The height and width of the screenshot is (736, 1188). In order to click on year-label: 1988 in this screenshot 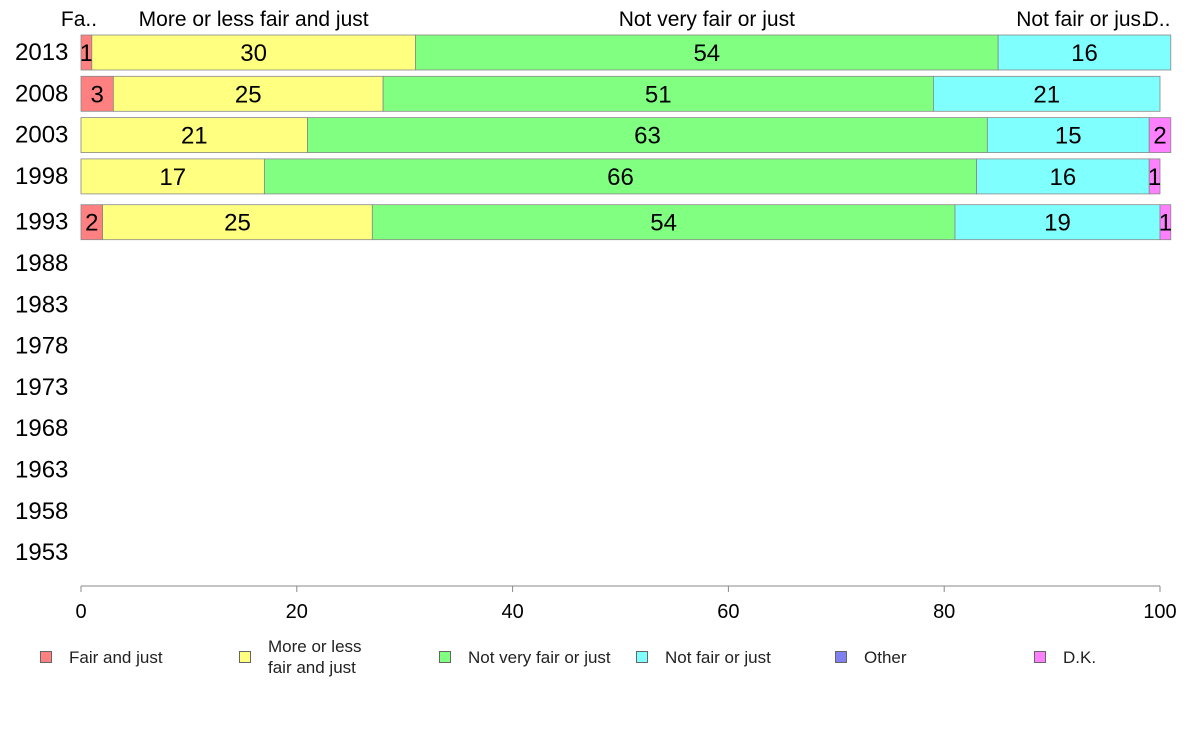, I will do `click(41, 263)`.